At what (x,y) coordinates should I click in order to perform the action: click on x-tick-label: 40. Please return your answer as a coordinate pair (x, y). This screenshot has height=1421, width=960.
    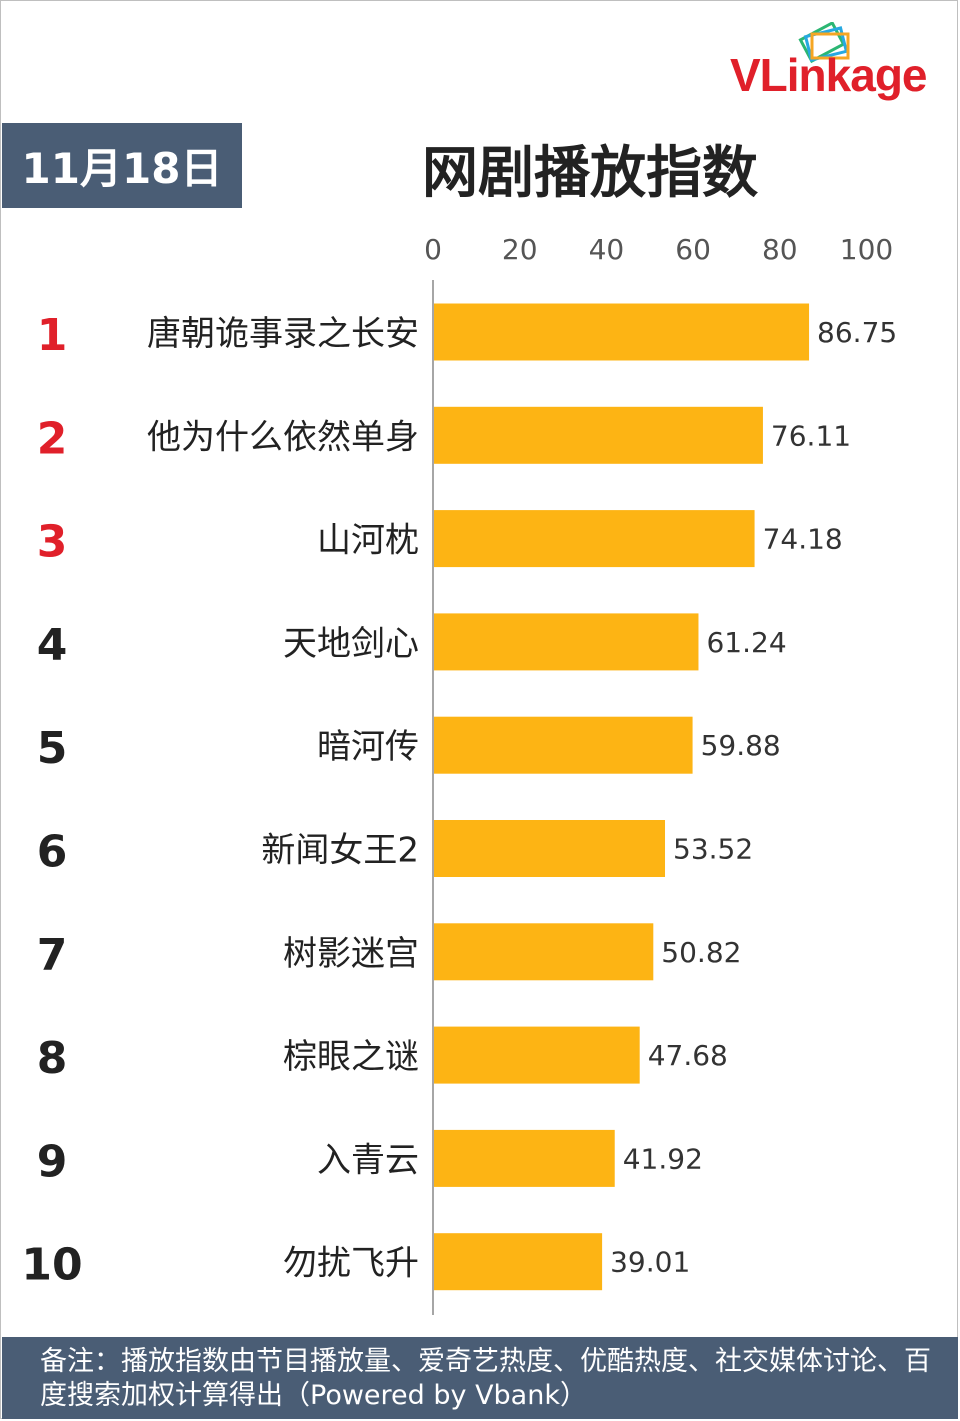
    Looking at the image, I should click on (607, 249).